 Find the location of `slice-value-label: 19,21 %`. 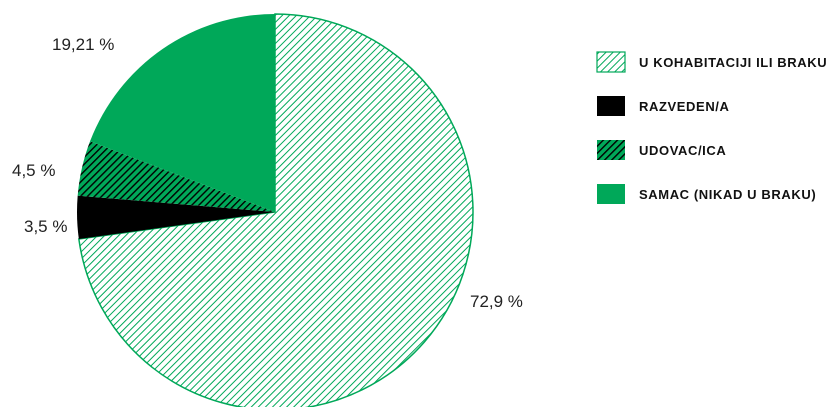

slice-value-label: 19,21 % is located at coordinates (83, 44).